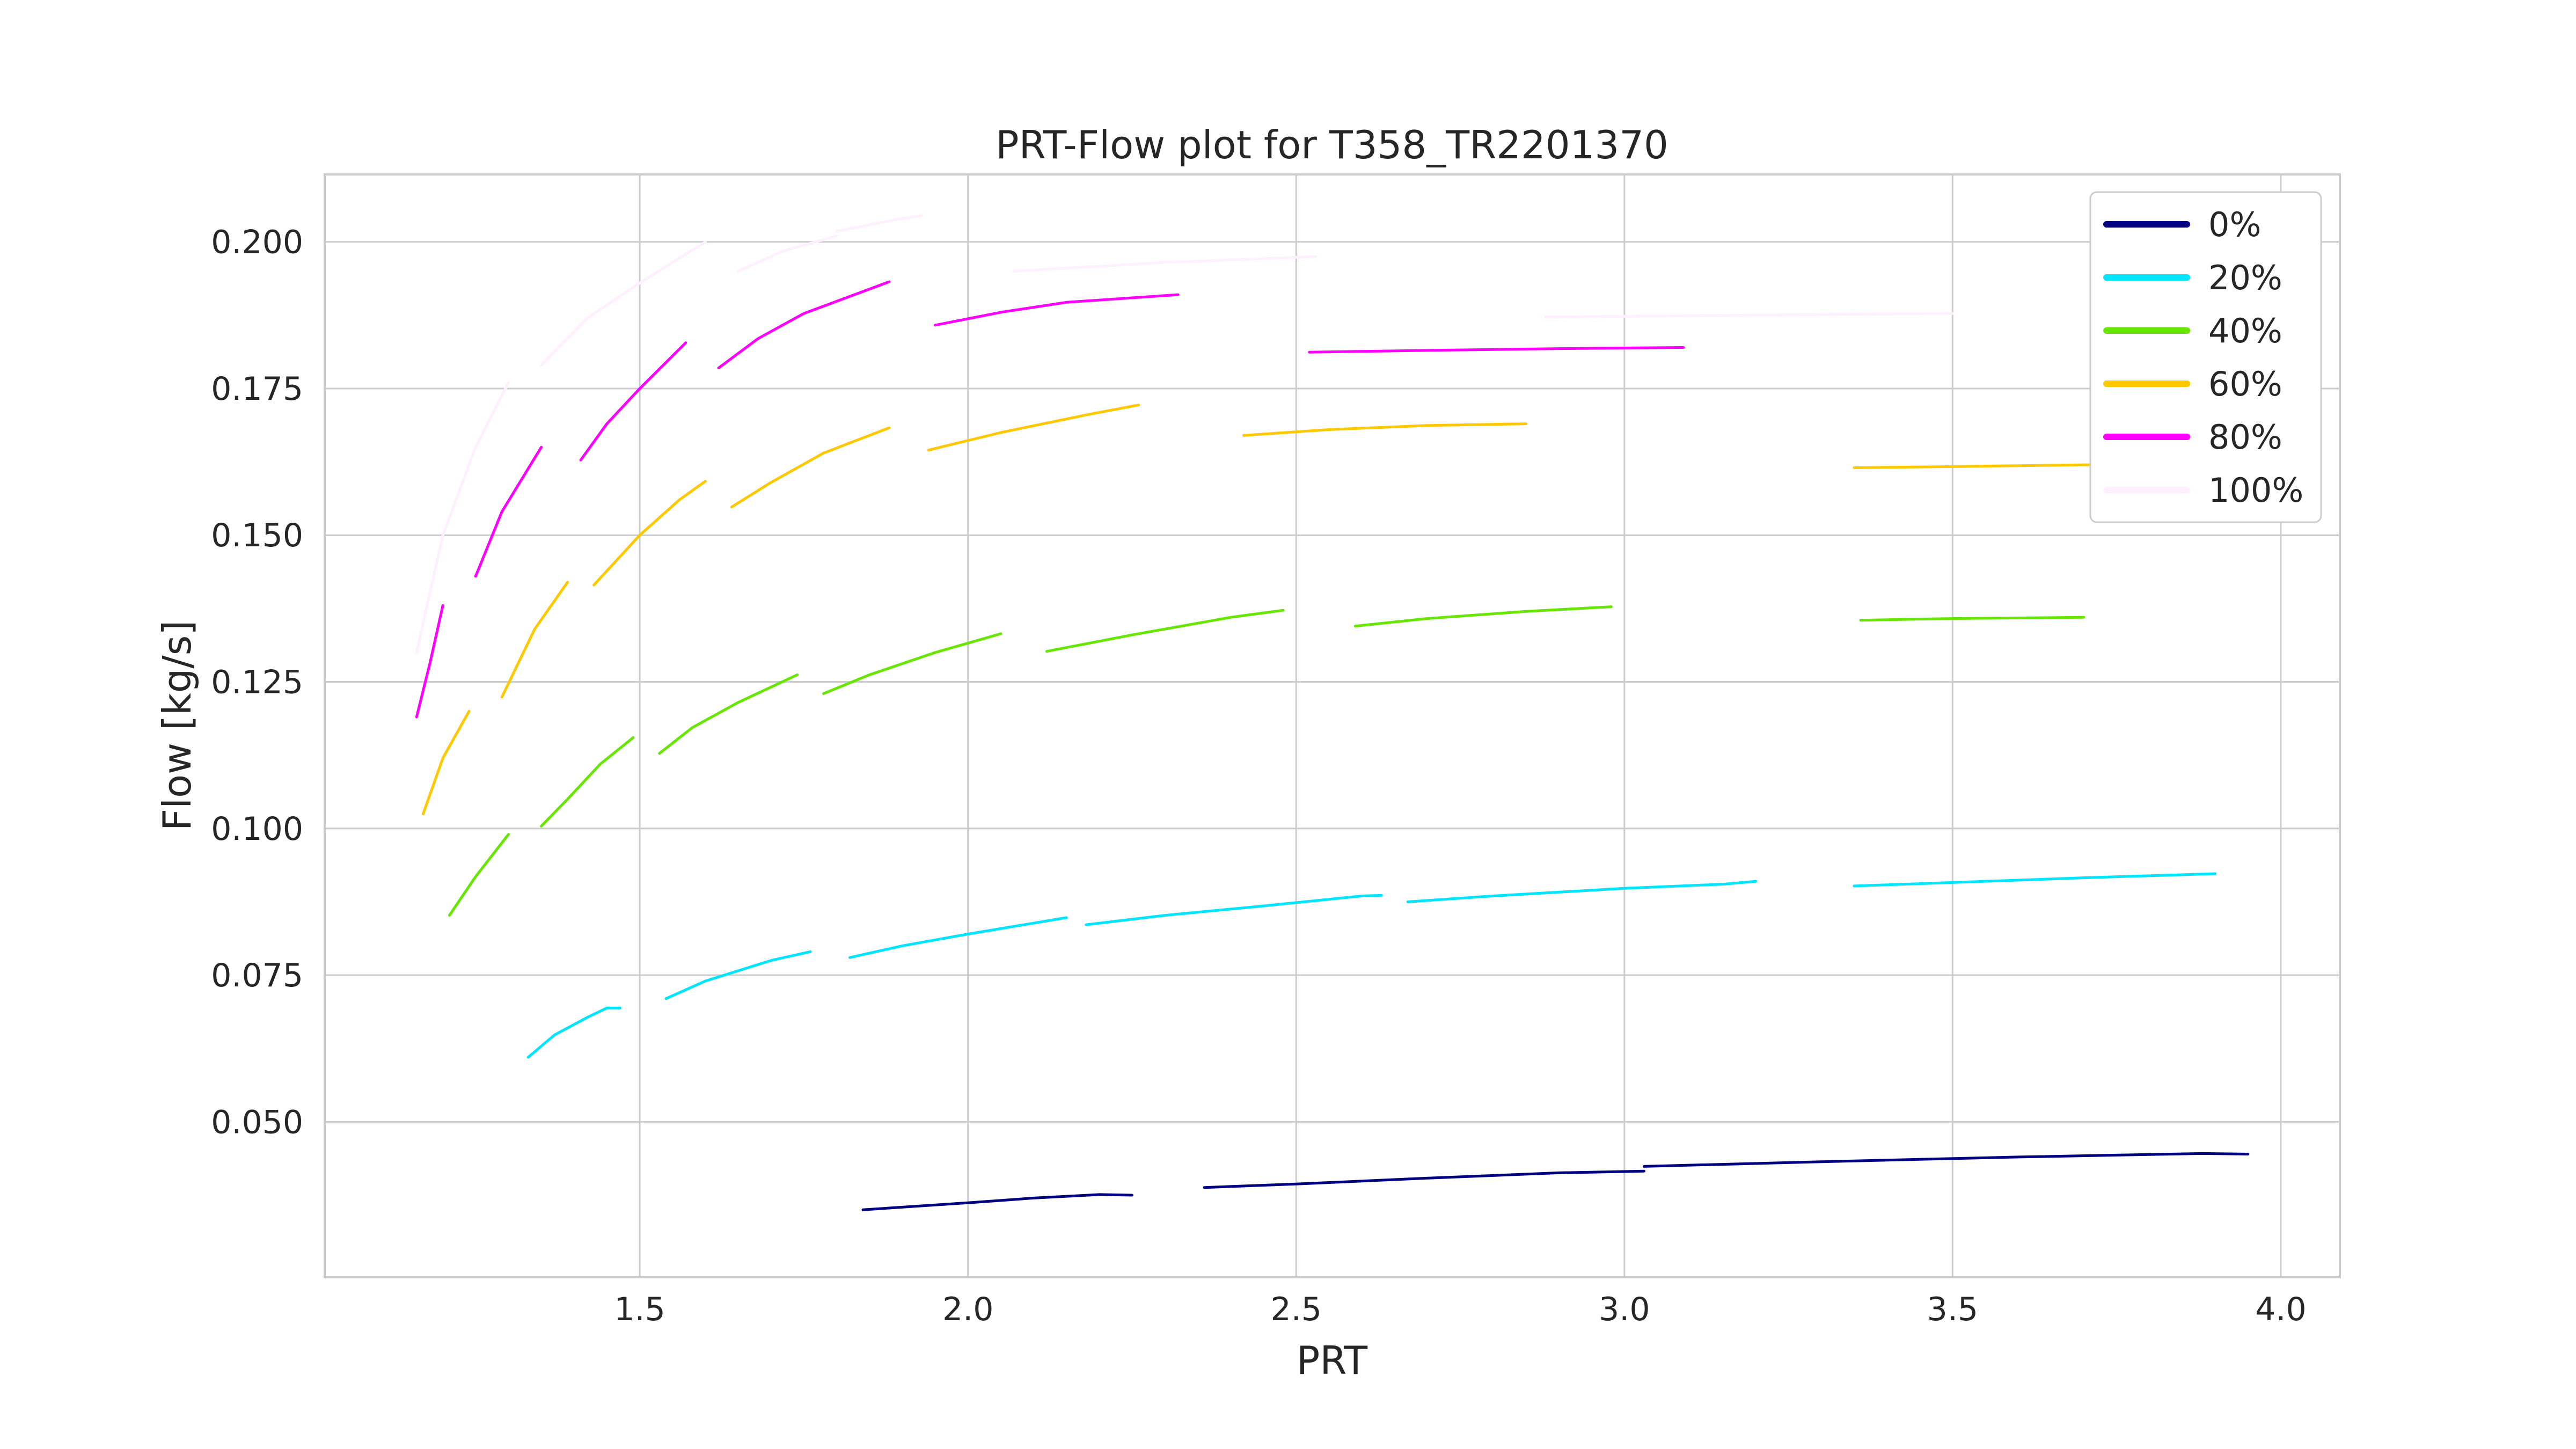 The image size is (2576, 1449). Describe the element at coordinates (177, 725) in the screenshot. I see `y-axis-label: Flow [kg/s]` at that location.